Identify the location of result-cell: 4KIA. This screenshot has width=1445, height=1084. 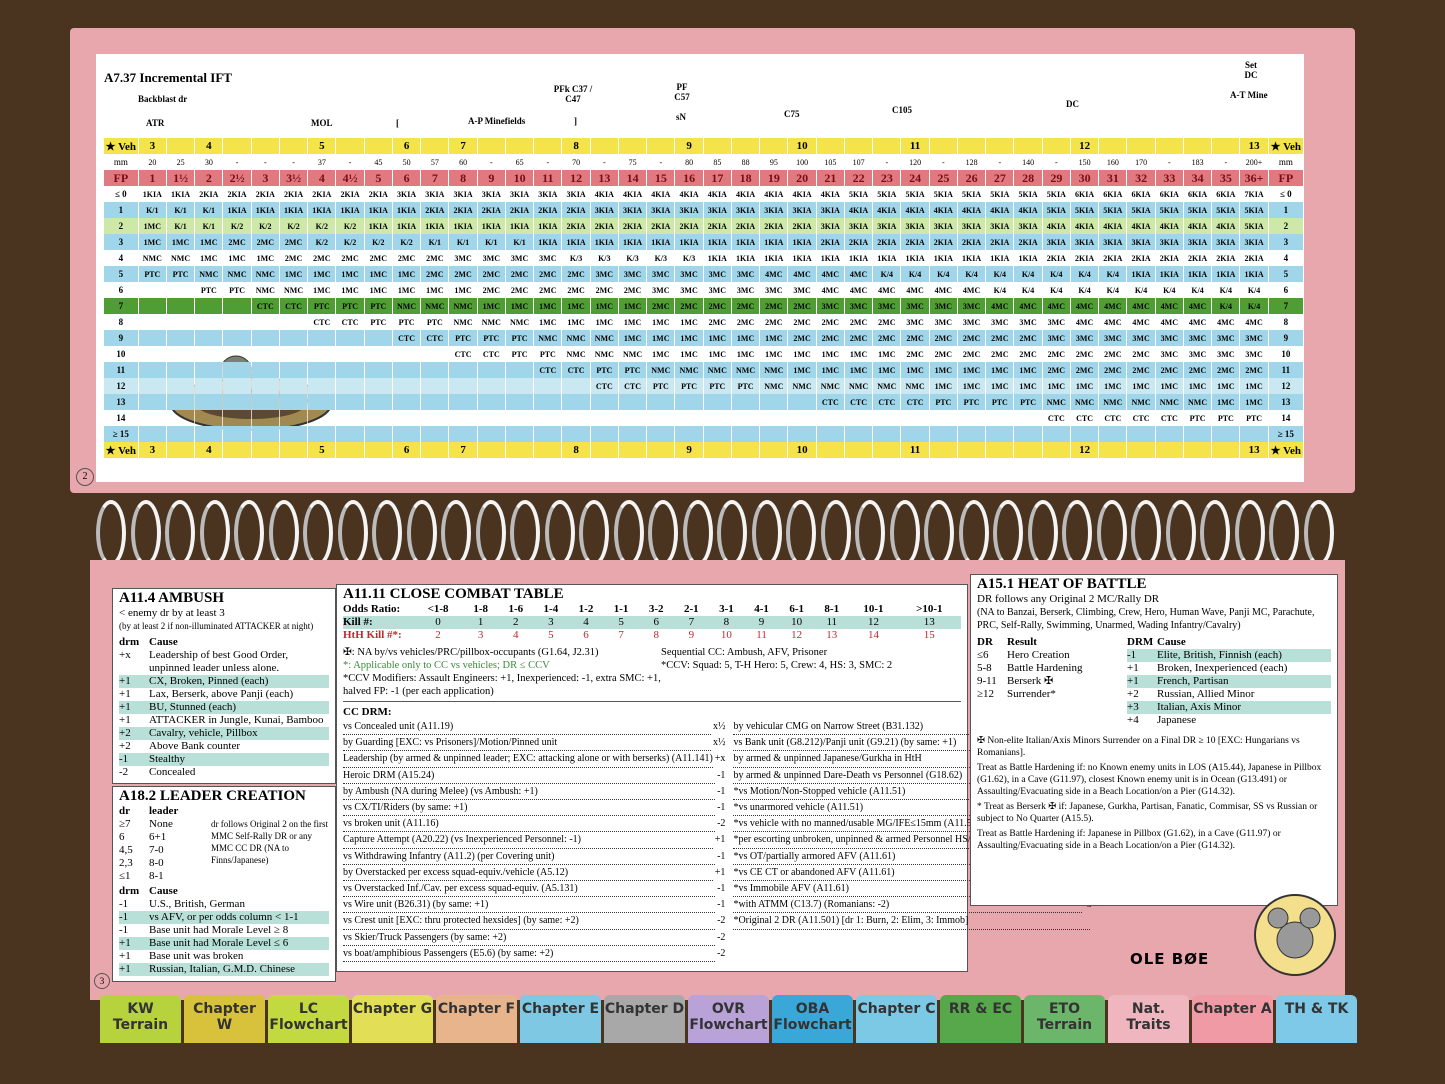
(802, 194).